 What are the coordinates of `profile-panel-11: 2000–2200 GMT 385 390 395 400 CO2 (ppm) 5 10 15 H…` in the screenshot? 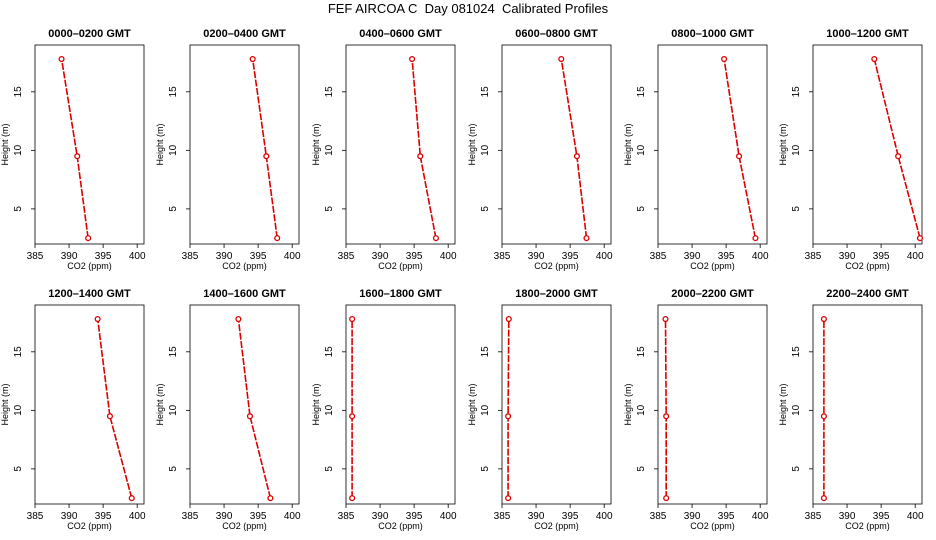 It's located at (696, 409).